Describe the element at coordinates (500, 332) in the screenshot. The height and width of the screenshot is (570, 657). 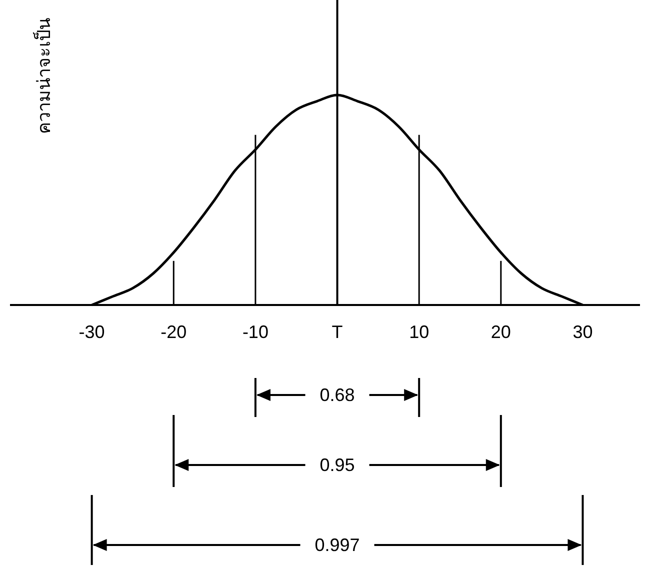
I see `x-tick-label: 20` at that location.